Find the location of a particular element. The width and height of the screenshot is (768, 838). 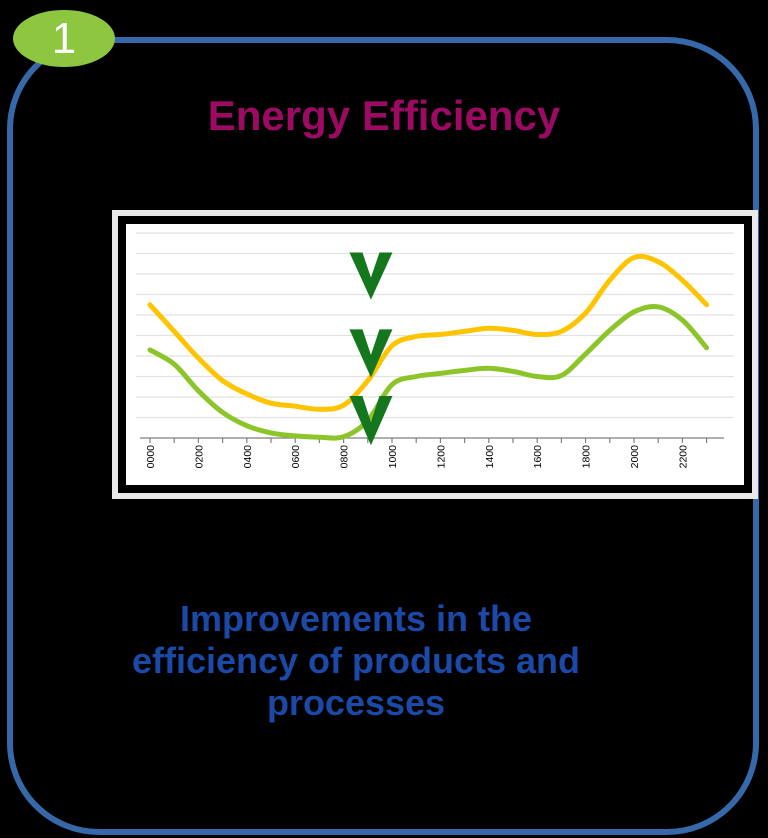

badge-number: 1 is located at coordinates (64, 38).